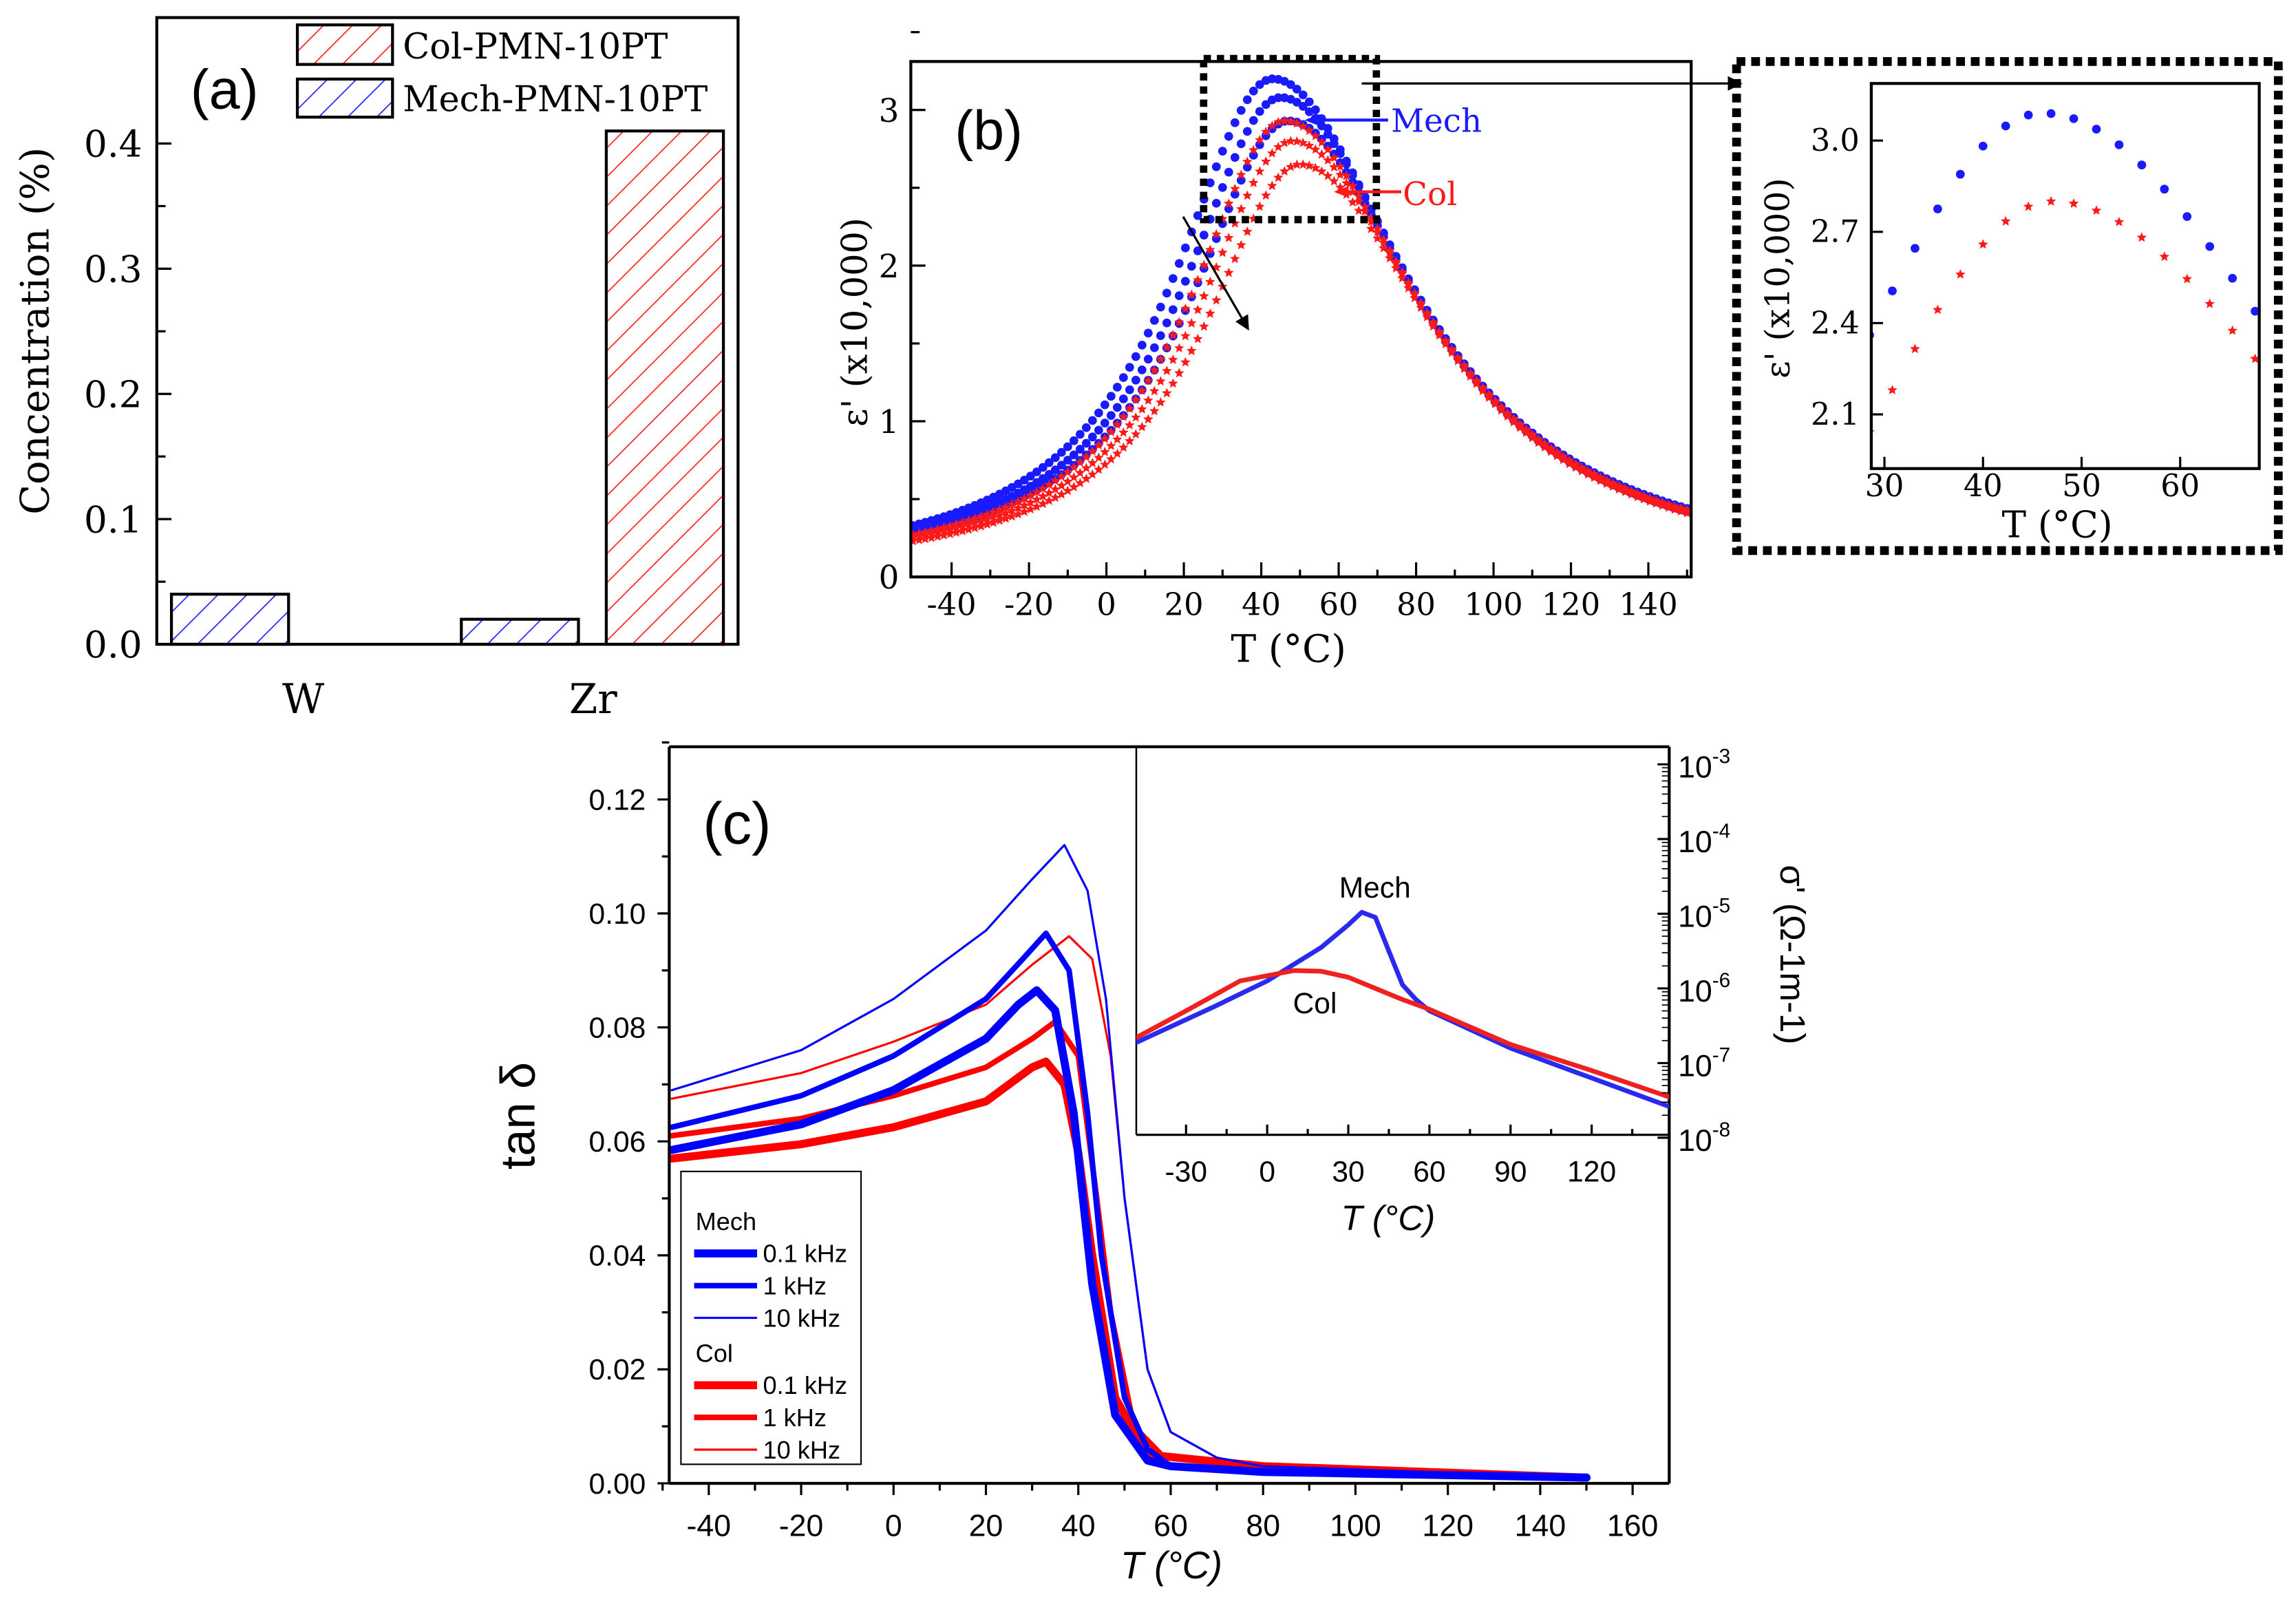 Image resolution: width=2296 pixels, height=1599 pixels. I want to click on x-tick-label: 20, so click(986, 1526).